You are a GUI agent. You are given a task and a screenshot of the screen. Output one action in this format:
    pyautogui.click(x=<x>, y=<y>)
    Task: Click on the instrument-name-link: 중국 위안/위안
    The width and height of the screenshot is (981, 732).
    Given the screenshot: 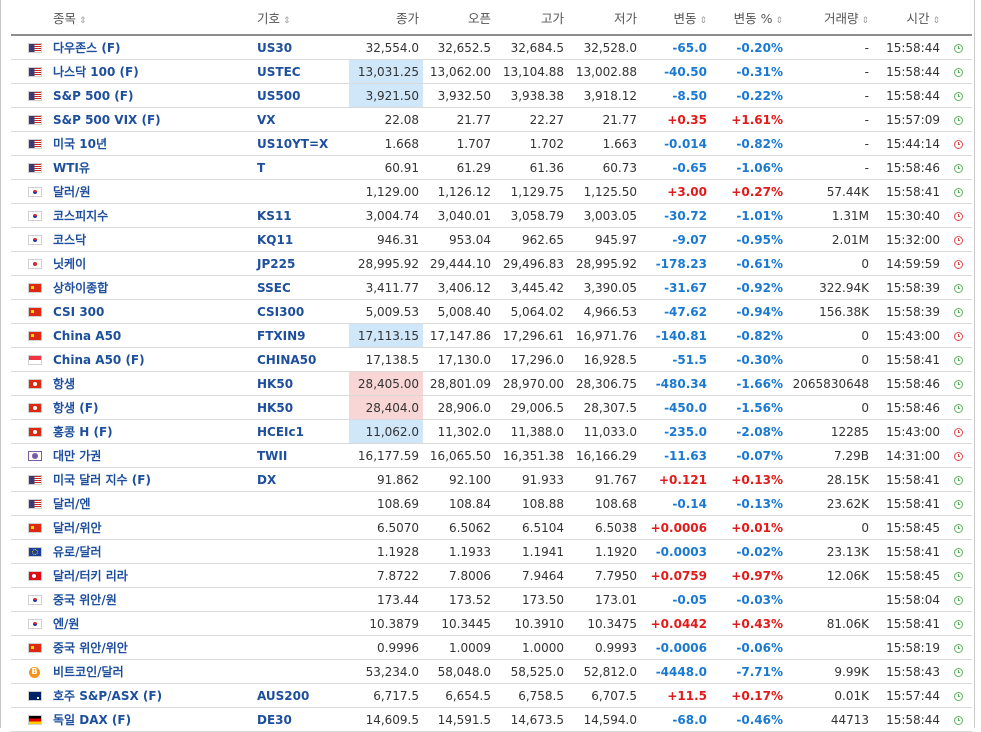 What is the action you would take?
    pyautogui.click(x=151, y=647)
    